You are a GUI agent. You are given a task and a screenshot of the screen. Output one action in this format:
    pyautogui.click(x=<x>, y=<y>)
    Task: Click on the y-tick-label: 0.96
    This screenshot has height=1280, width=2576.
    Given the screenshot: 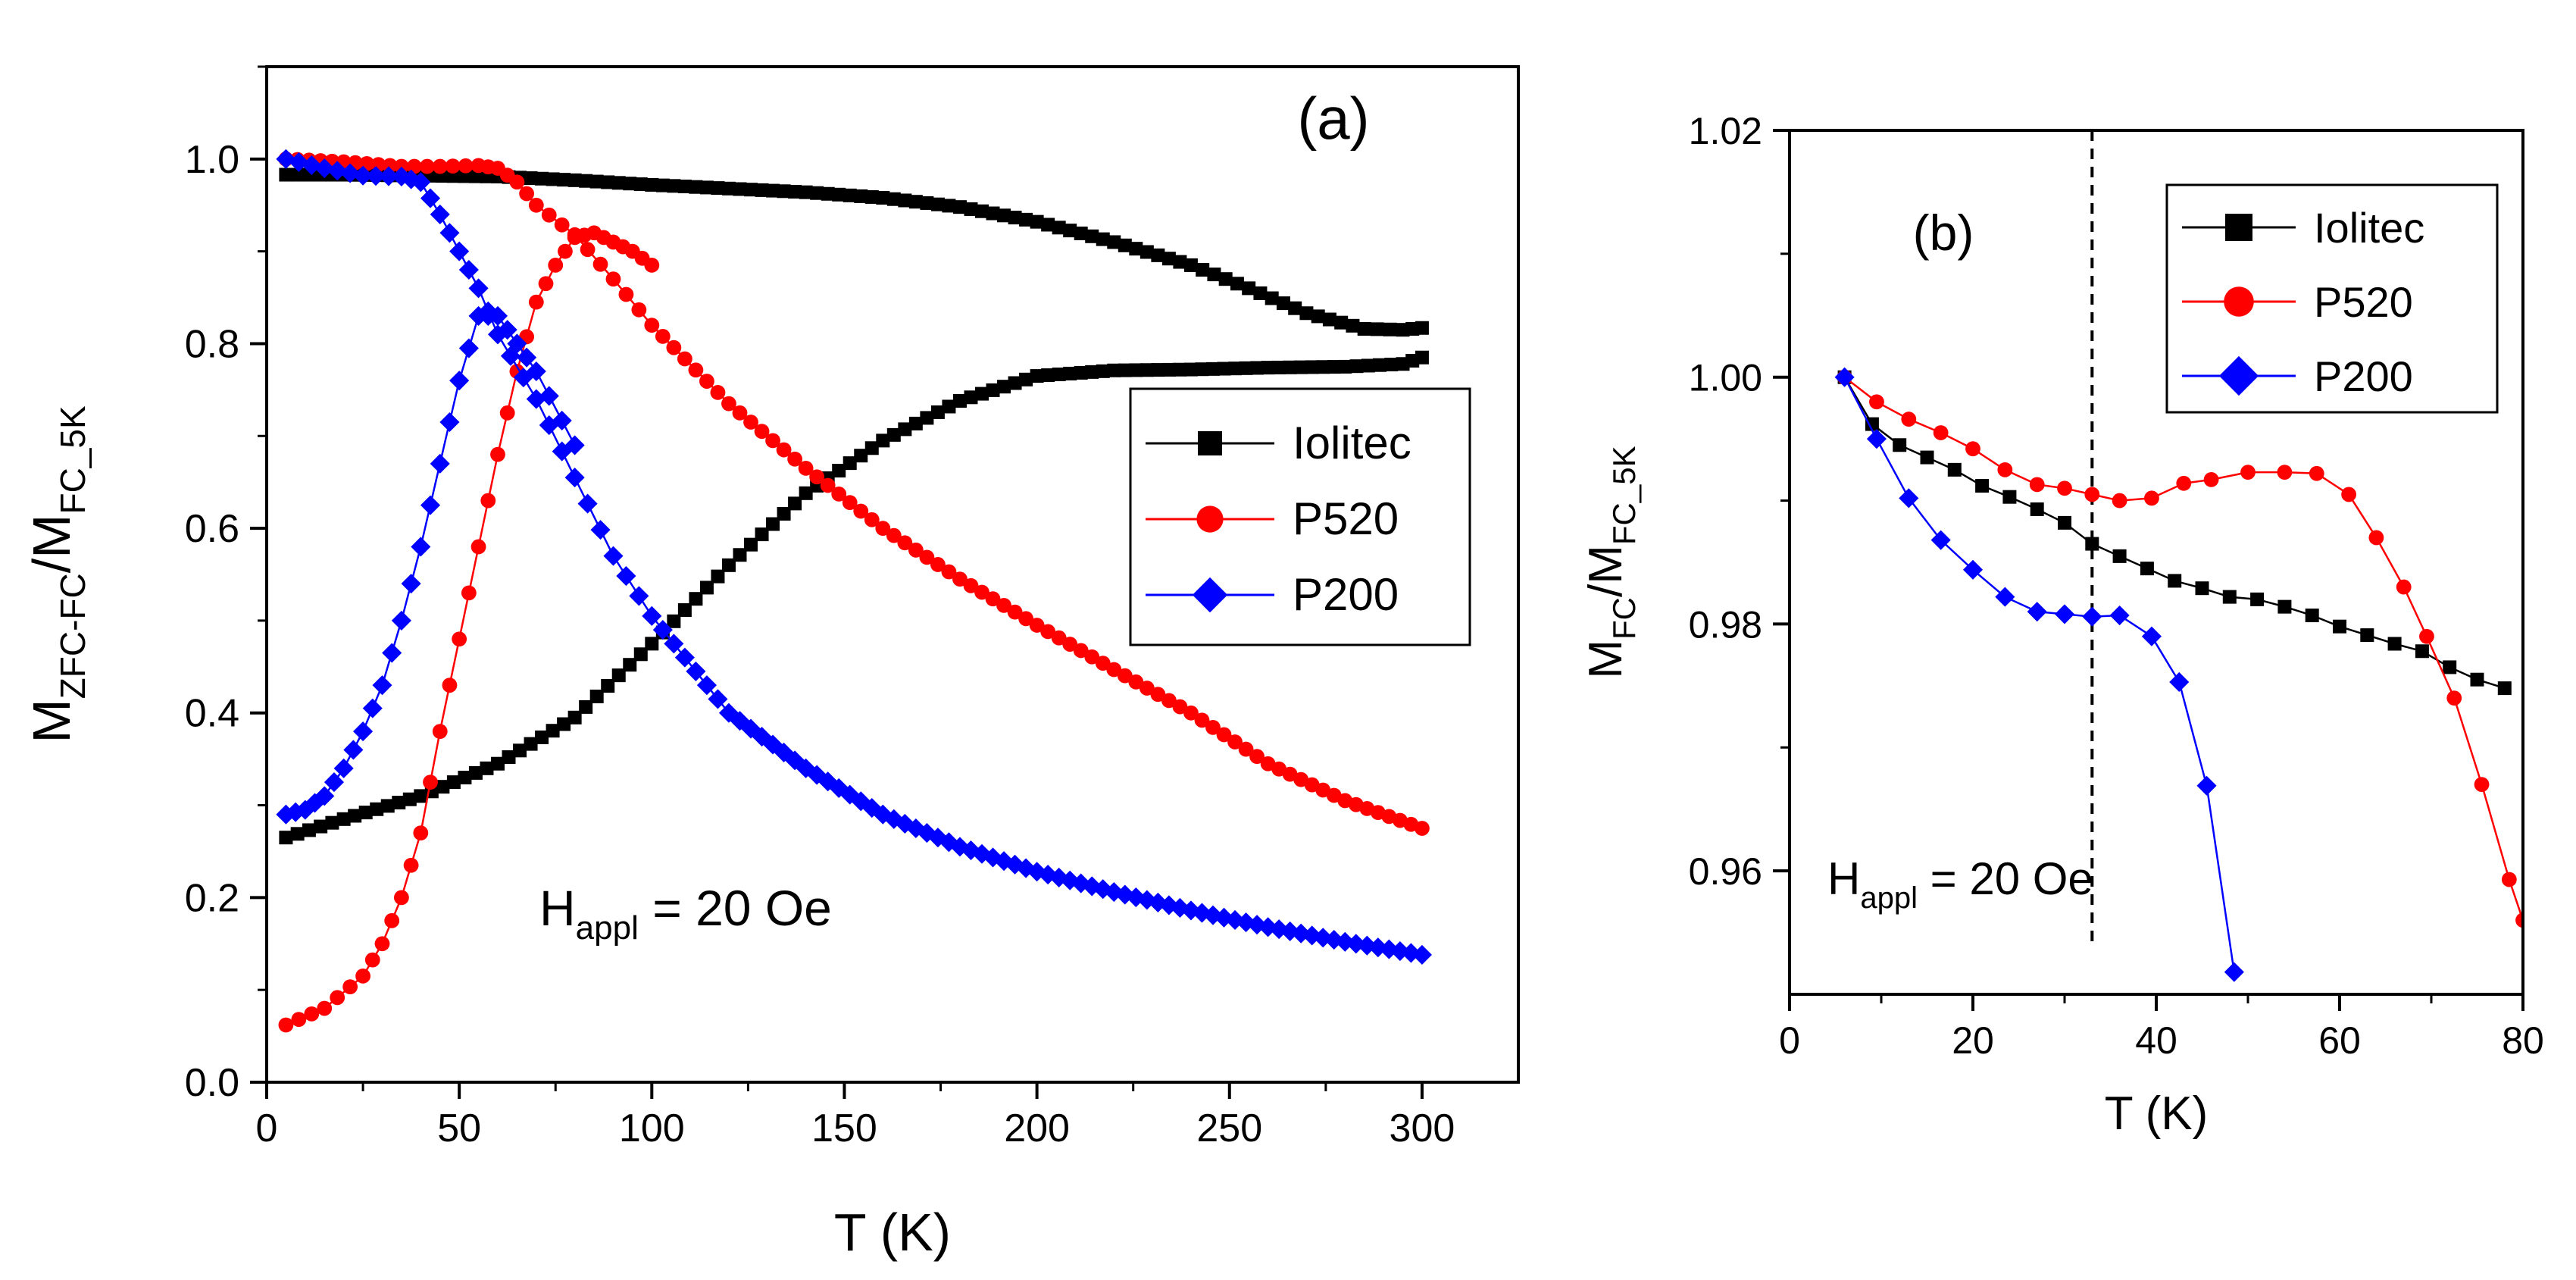 What is the action you would take?
    pyautogui.click(x=1725, y=871)
    